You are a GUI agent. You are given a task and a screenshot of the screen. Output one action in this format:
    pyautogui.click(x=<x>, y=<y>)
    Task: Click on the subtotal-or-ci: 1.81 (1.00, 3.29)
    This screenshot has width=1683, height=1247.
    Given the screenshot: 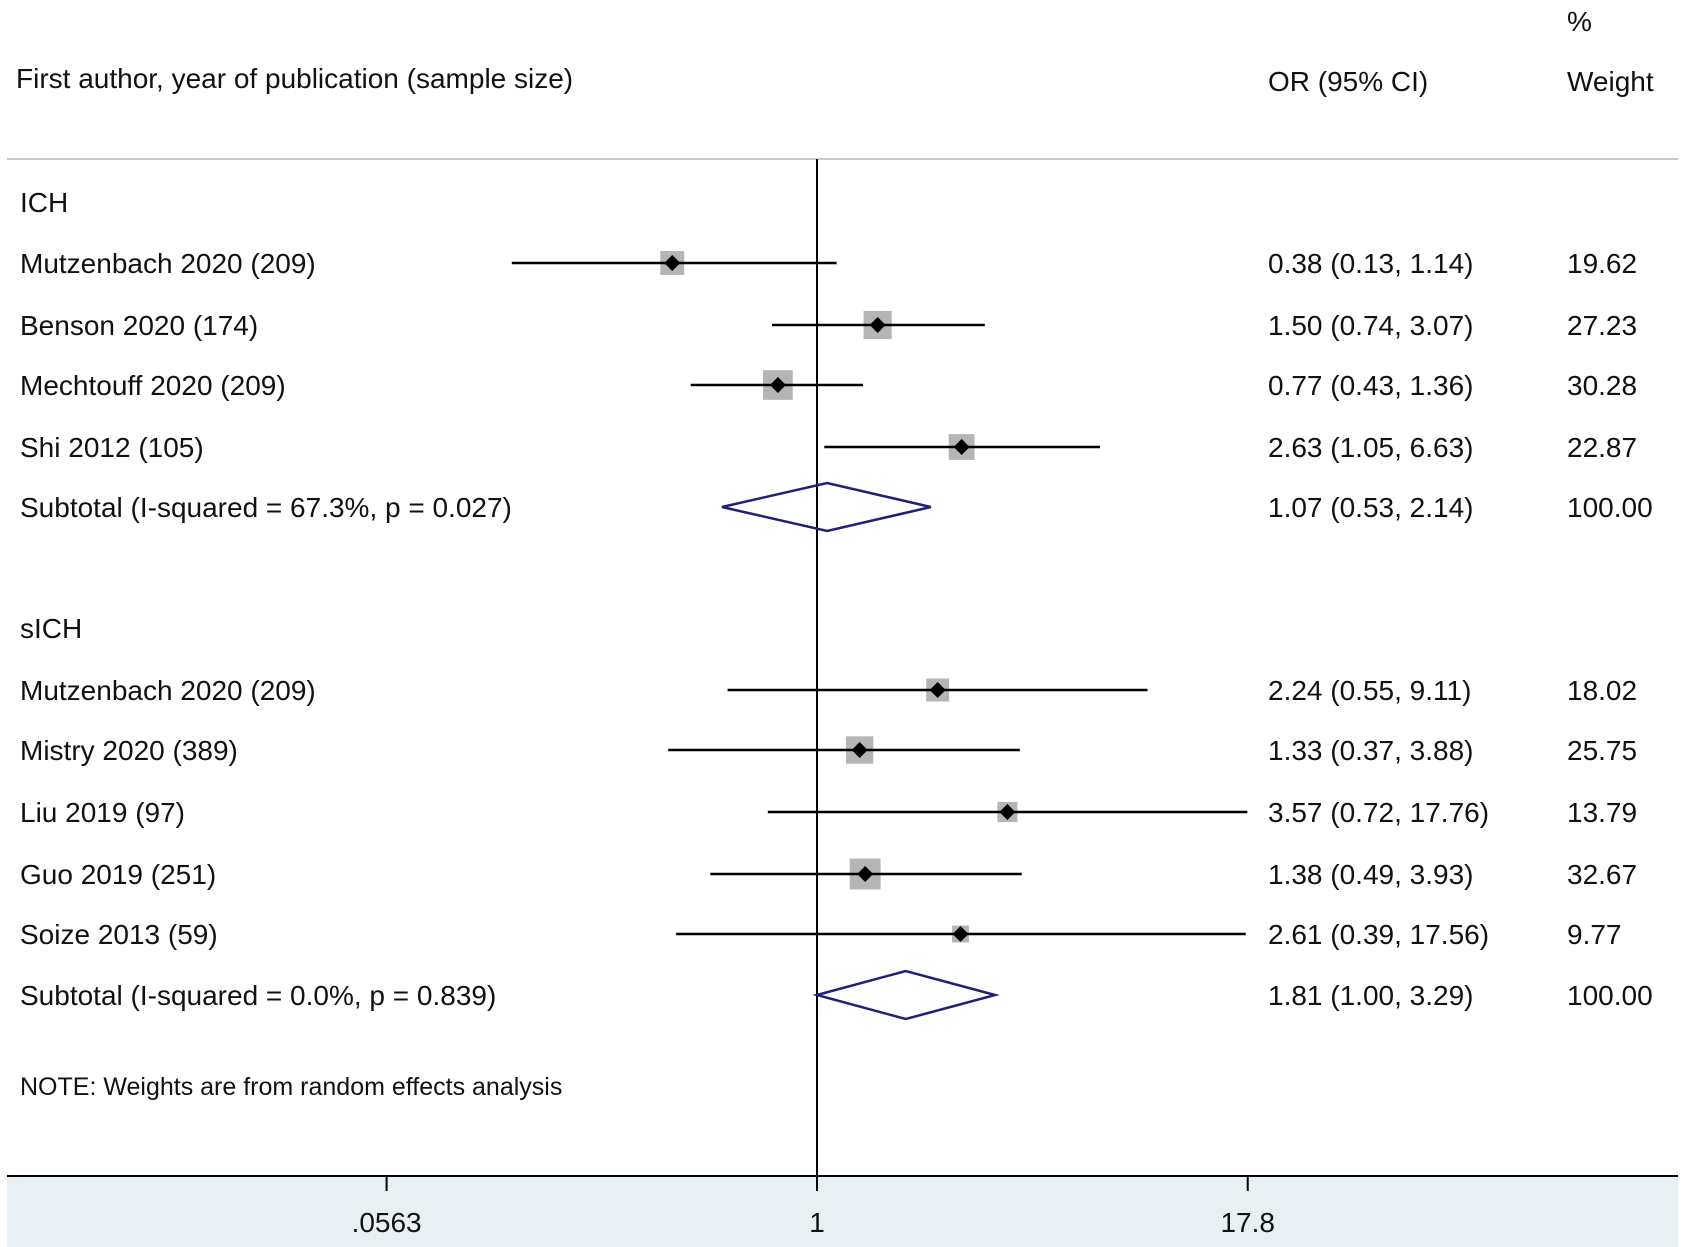 What is the action you would take?
    pyautogui.click(x=1370, y=995)
    